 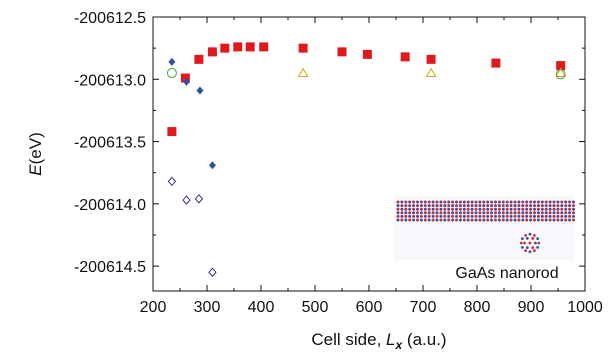 I want to click on x-tick-label: 400, so click(x=261, y=307).